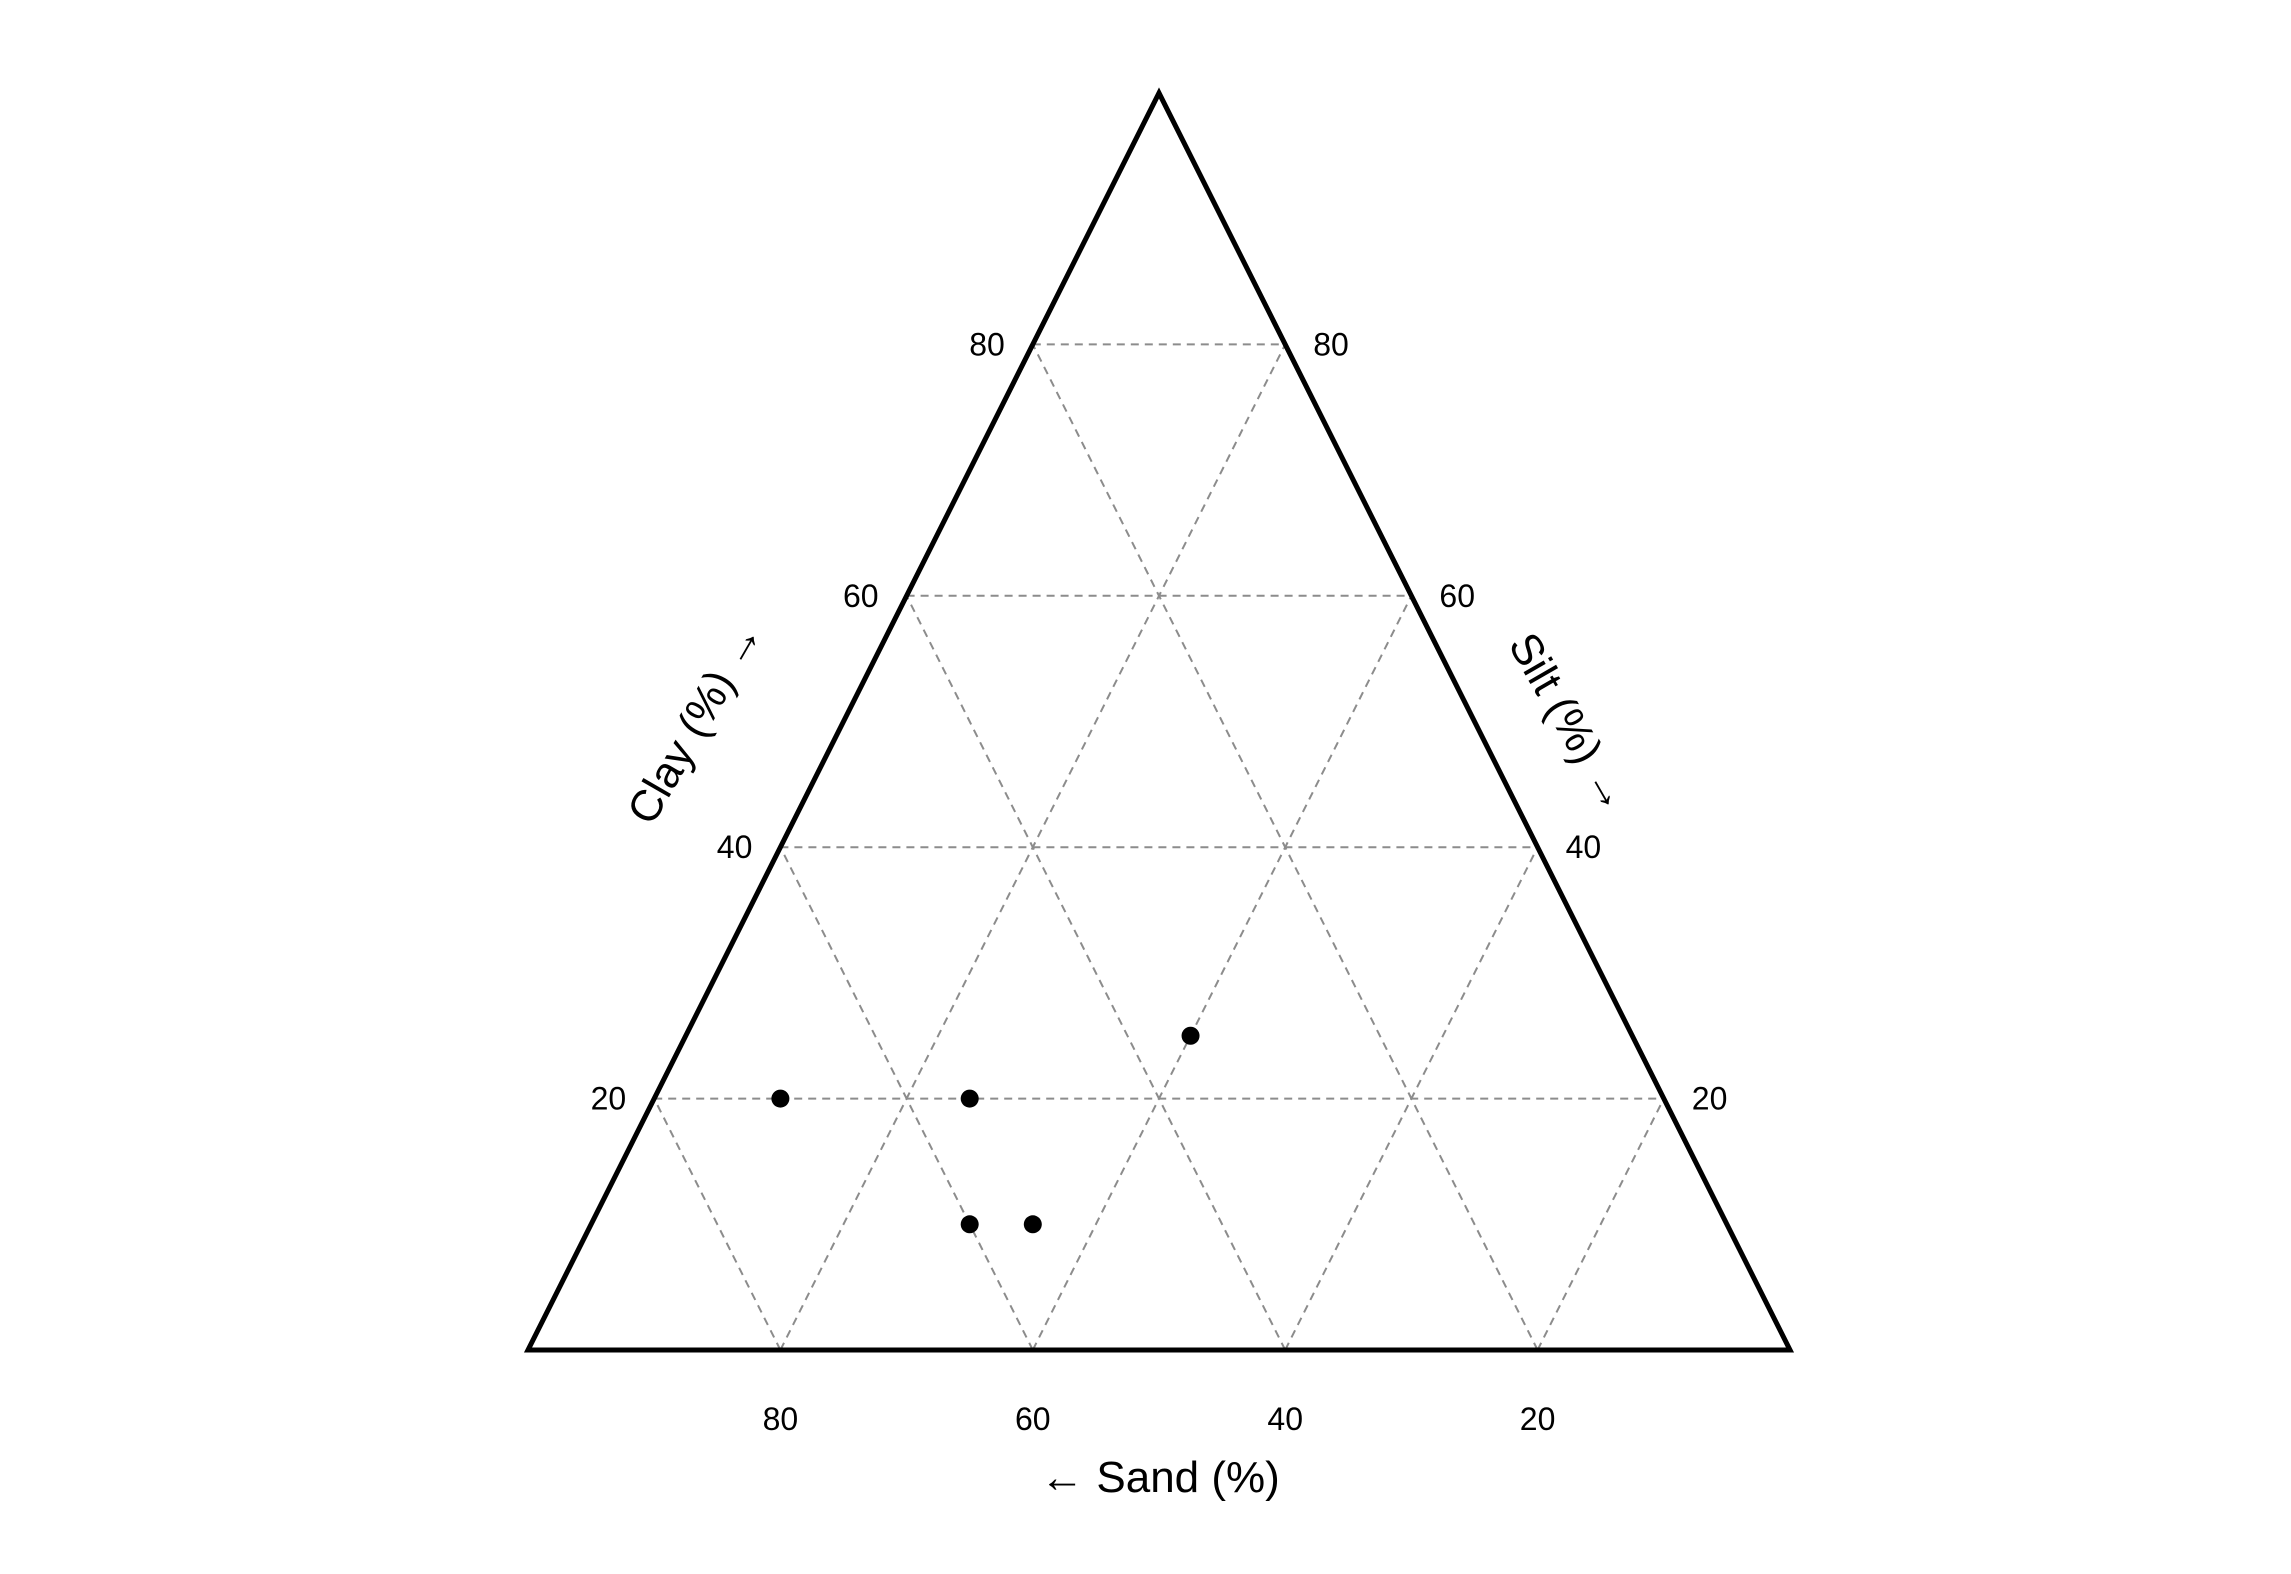 The width and height of the screenshot is (2291, 1574). What do you see at coordinates (609, 1099) in the screenshot?
I see `clay-tick-20: 20` at bounding box center [609, 1099].